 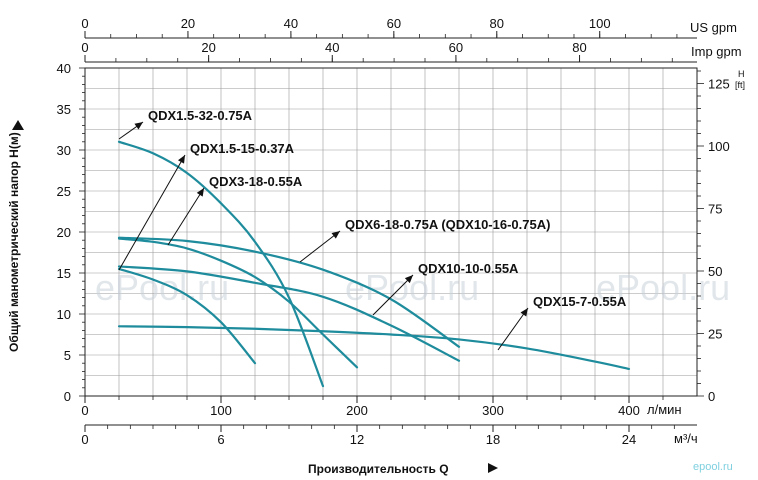 What do you see at coordinates (579, 47) in the screenshot?
I see `imp-gpm-axis-tick-label: 80` at bounding box center [579, 47].